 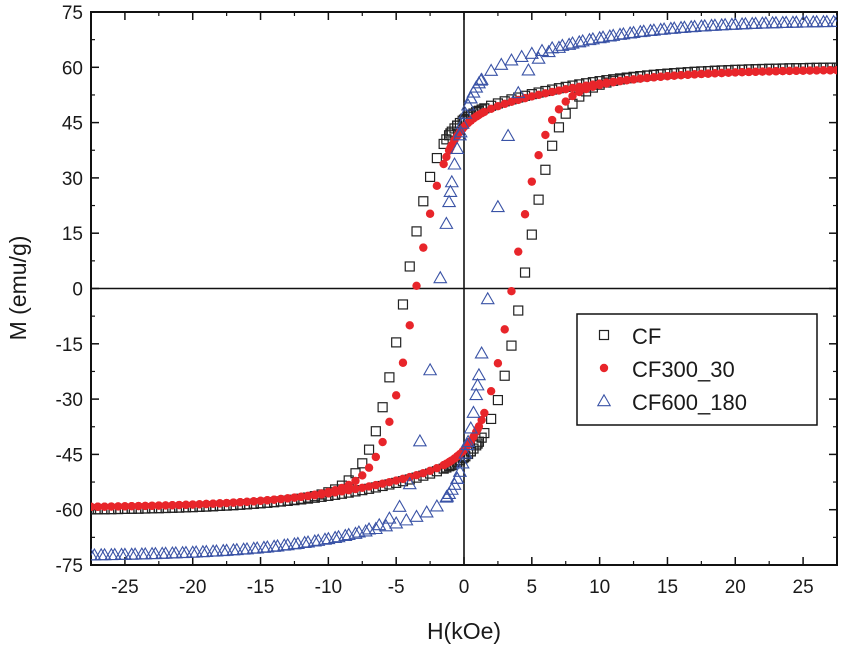 I want to click on y-tick-label: -30, so click(x=69, y=400).